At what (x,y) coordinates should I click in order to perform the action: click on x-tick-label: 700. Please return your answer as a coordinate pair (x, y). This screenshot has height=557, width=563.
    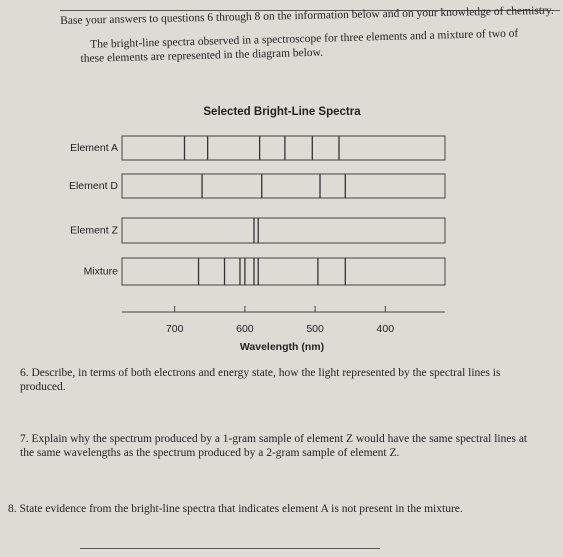
    Looking at the image, I should click on (175, 329).